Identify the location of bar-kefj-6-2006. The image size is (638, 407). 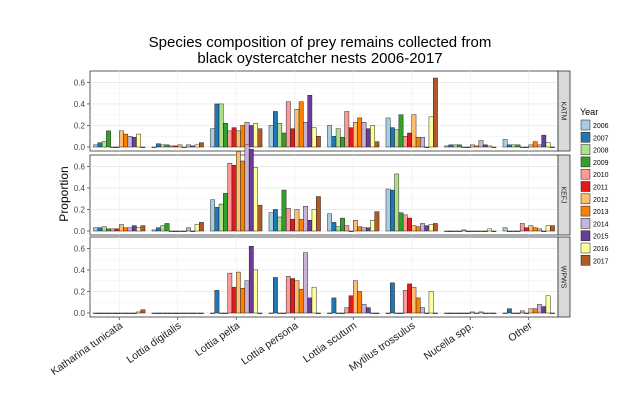
(446, 231).